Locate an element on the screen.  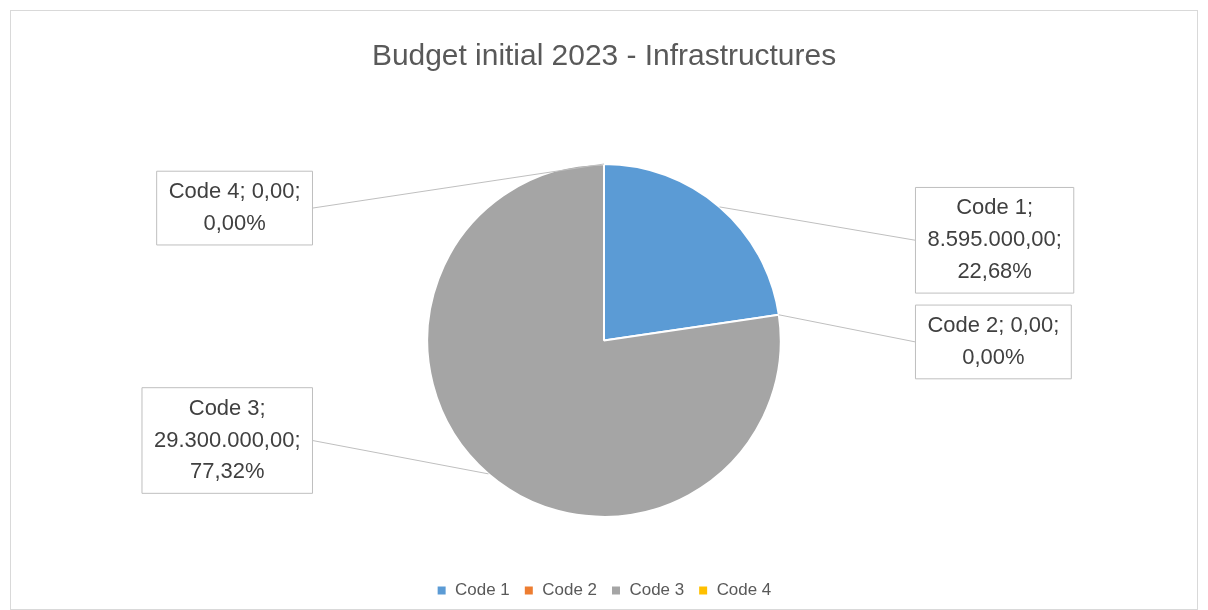
legend-label: Code 1 is located at coordinates (482, 590).